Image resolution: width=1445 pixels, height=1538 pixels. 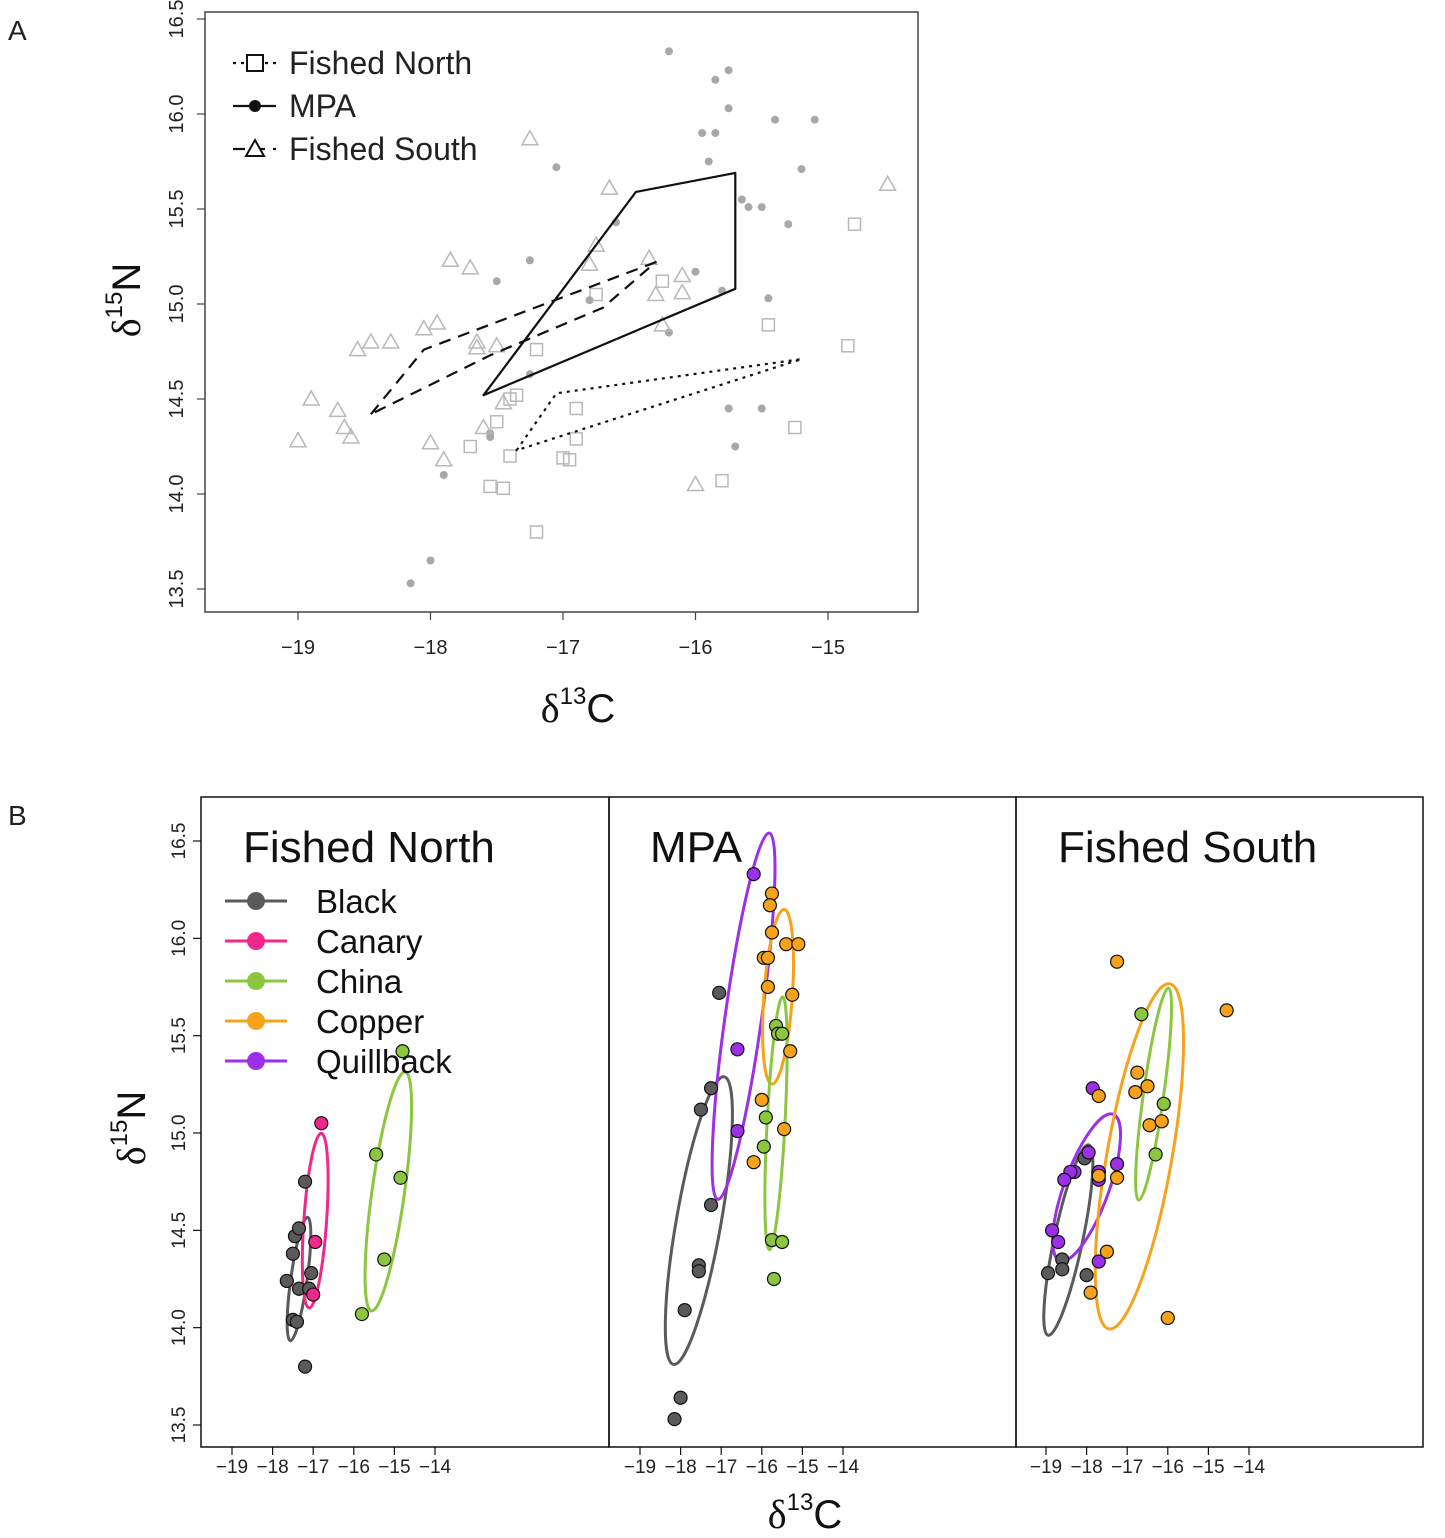 What do you see at coordinates (431, 648) in the screenshot?
I see `x-tick-label: −18` at bounding box center [431, 648].